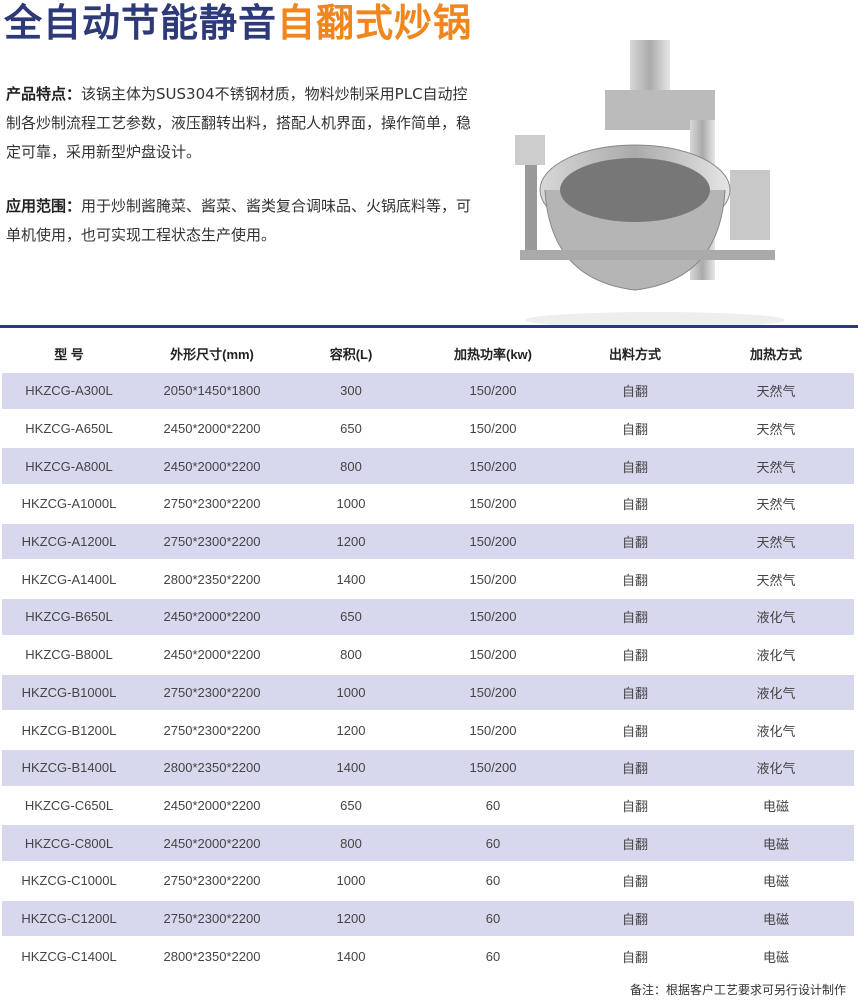 The width and height of the screenshot is (858, 1000). Describe the element at coordinates (69, 541) in the screenshot. I see `cell-model: HKZCG-A1200L` at that location.